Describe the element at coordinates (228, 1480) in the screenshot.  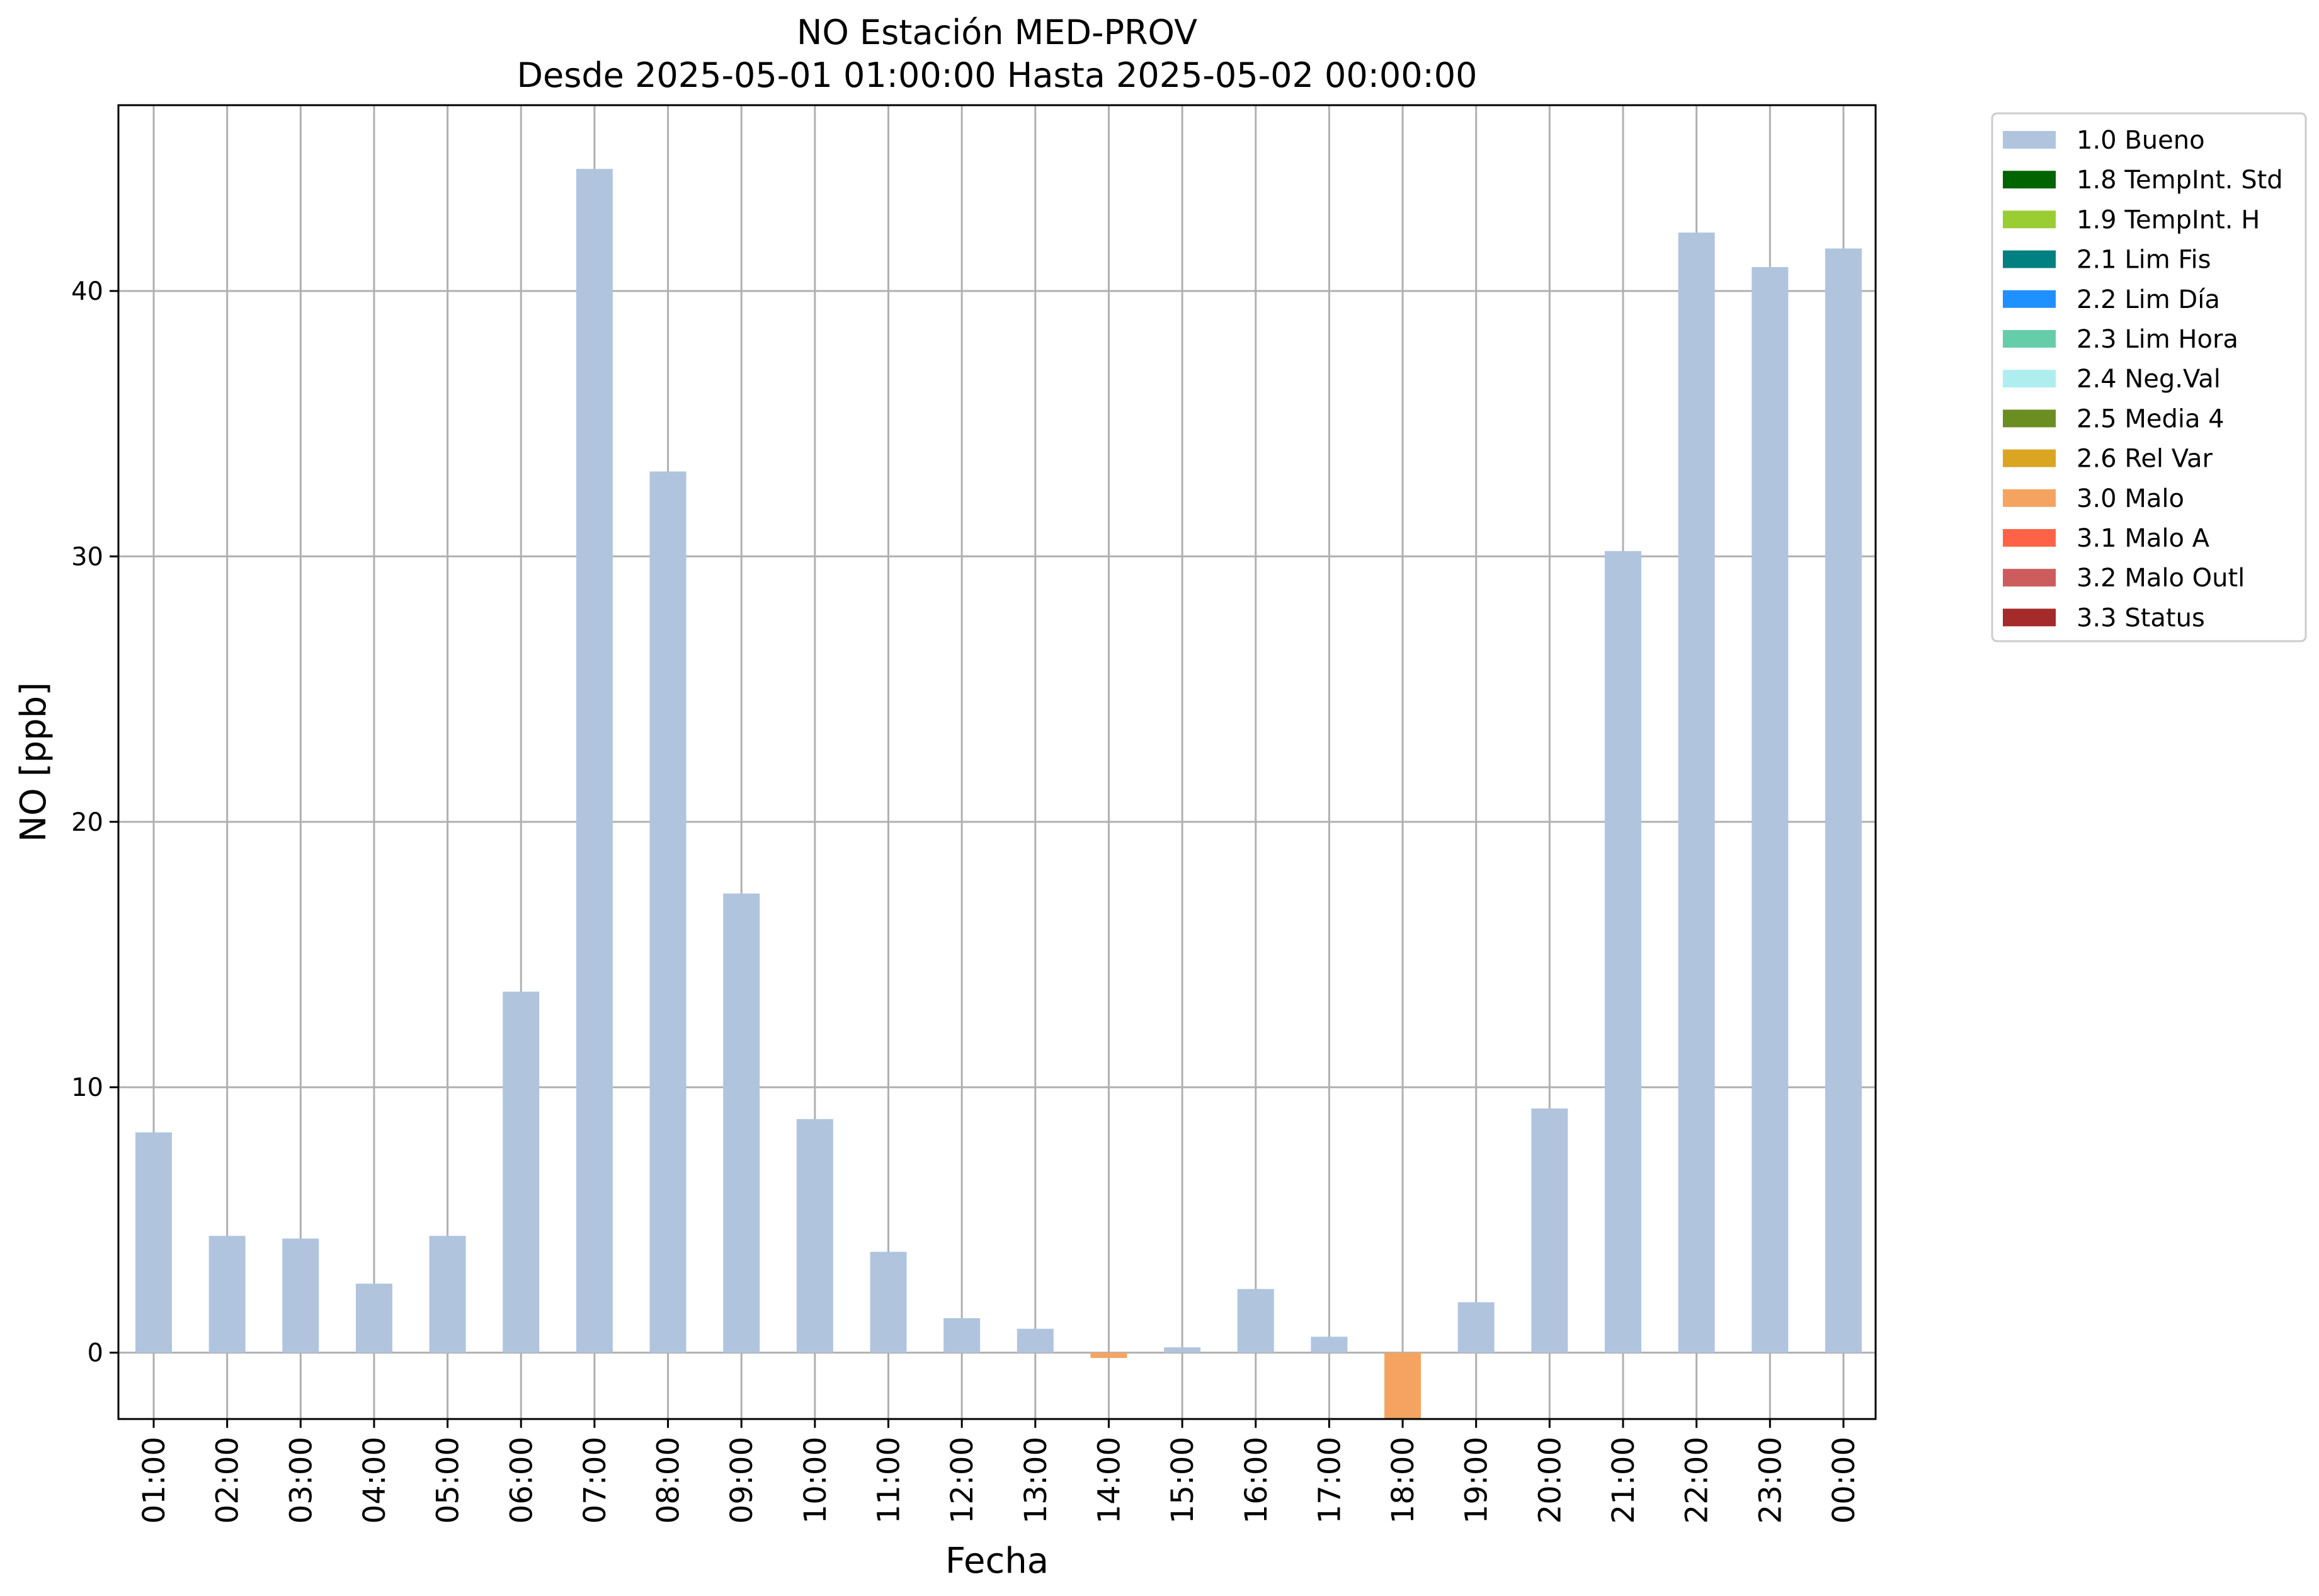
I see `x-tick-label: 02:00` at that location.